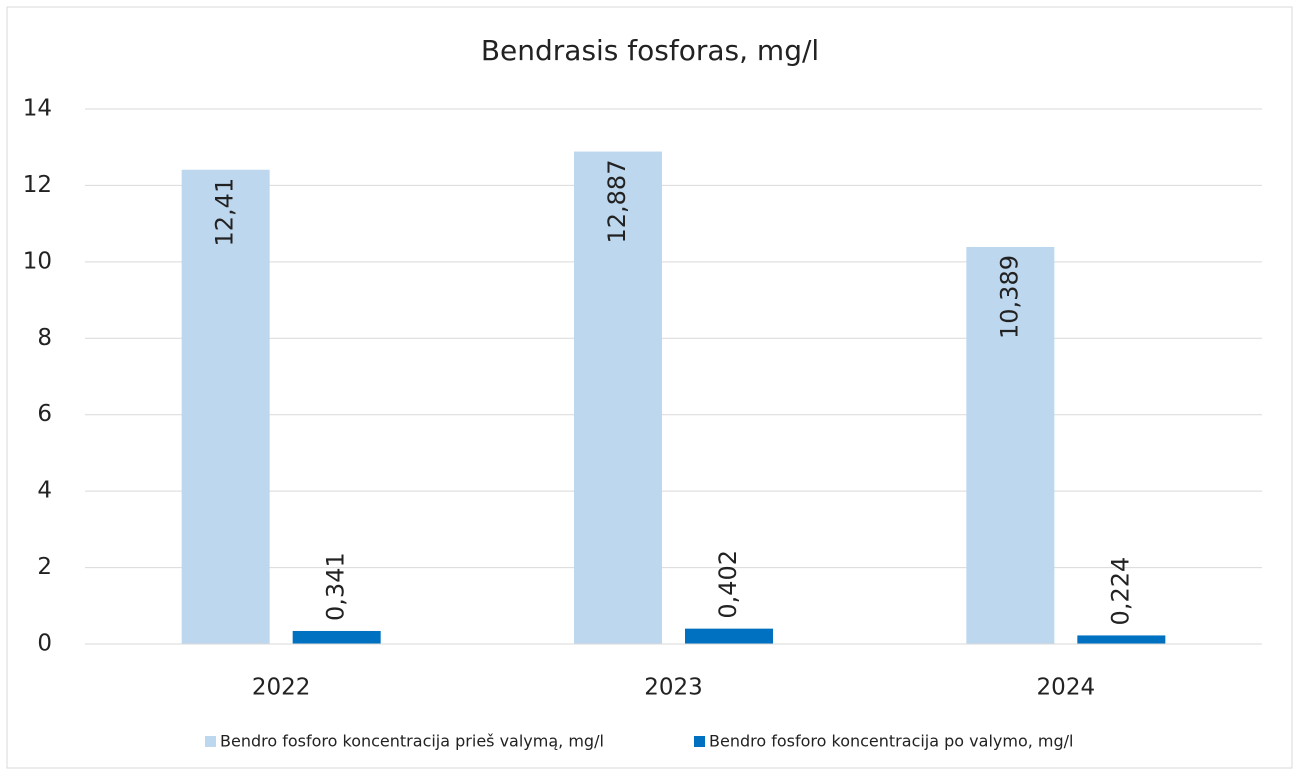  What do you see at coordinates (617, 202) in the screenshot?
I see `value-label: 12,887` at bounding box center [617, 202].